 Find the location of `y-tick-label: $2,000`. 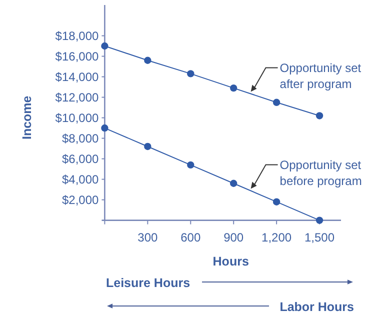

y-tick-label: $2,000 is located at coordinates (81, 199).